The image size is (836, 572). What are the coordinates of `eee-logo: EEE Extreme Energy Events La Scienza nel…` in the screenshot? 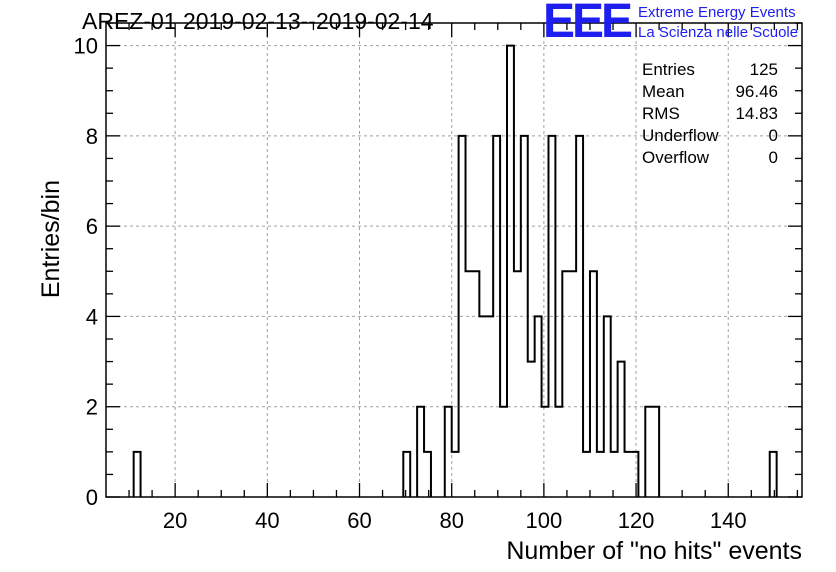 It's located at (688, 24).